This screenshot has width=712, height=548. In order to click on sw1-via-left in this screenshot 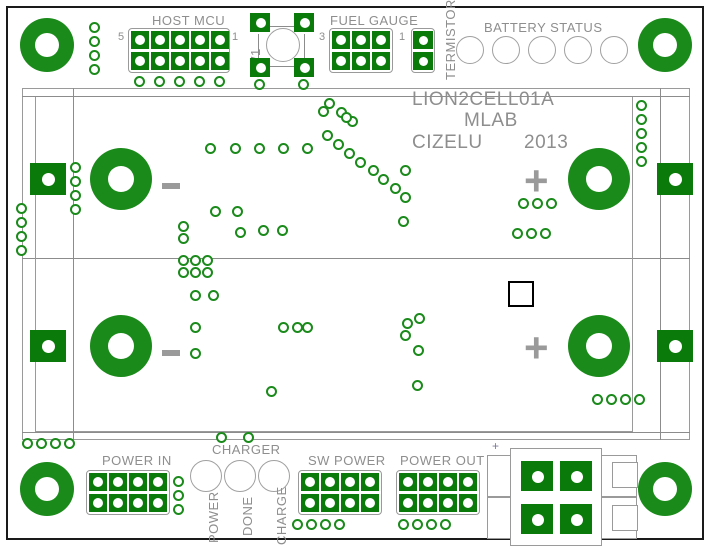, I will do `click(259, 84)`.